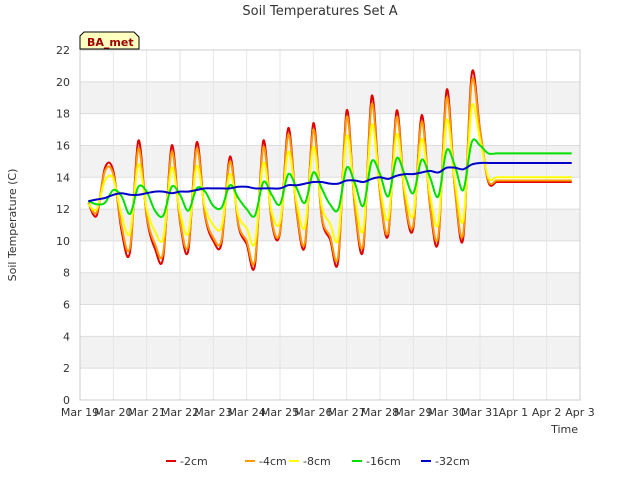 The image size is (640, 484). Describe the element at coordinates (564, 429) in the screenshot. I see `x-axis-label: Time` at that location.